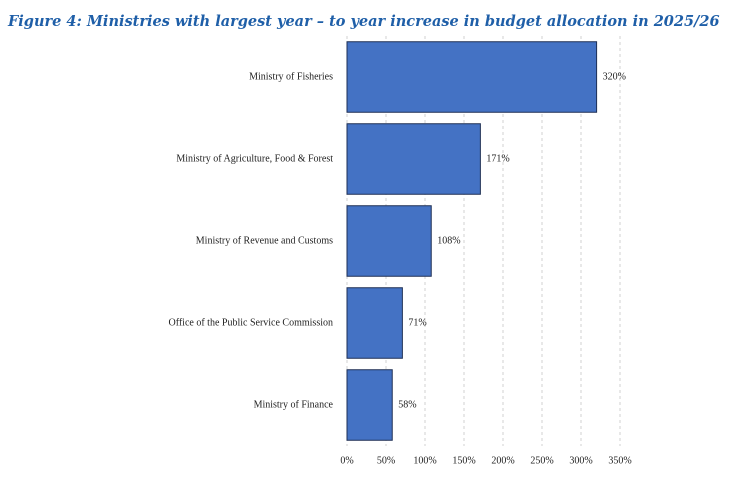  What do you see at coordinates (386, 460) in the screenshot?
I see `x-tick-label: 50%` at bounding box center [386, 460].